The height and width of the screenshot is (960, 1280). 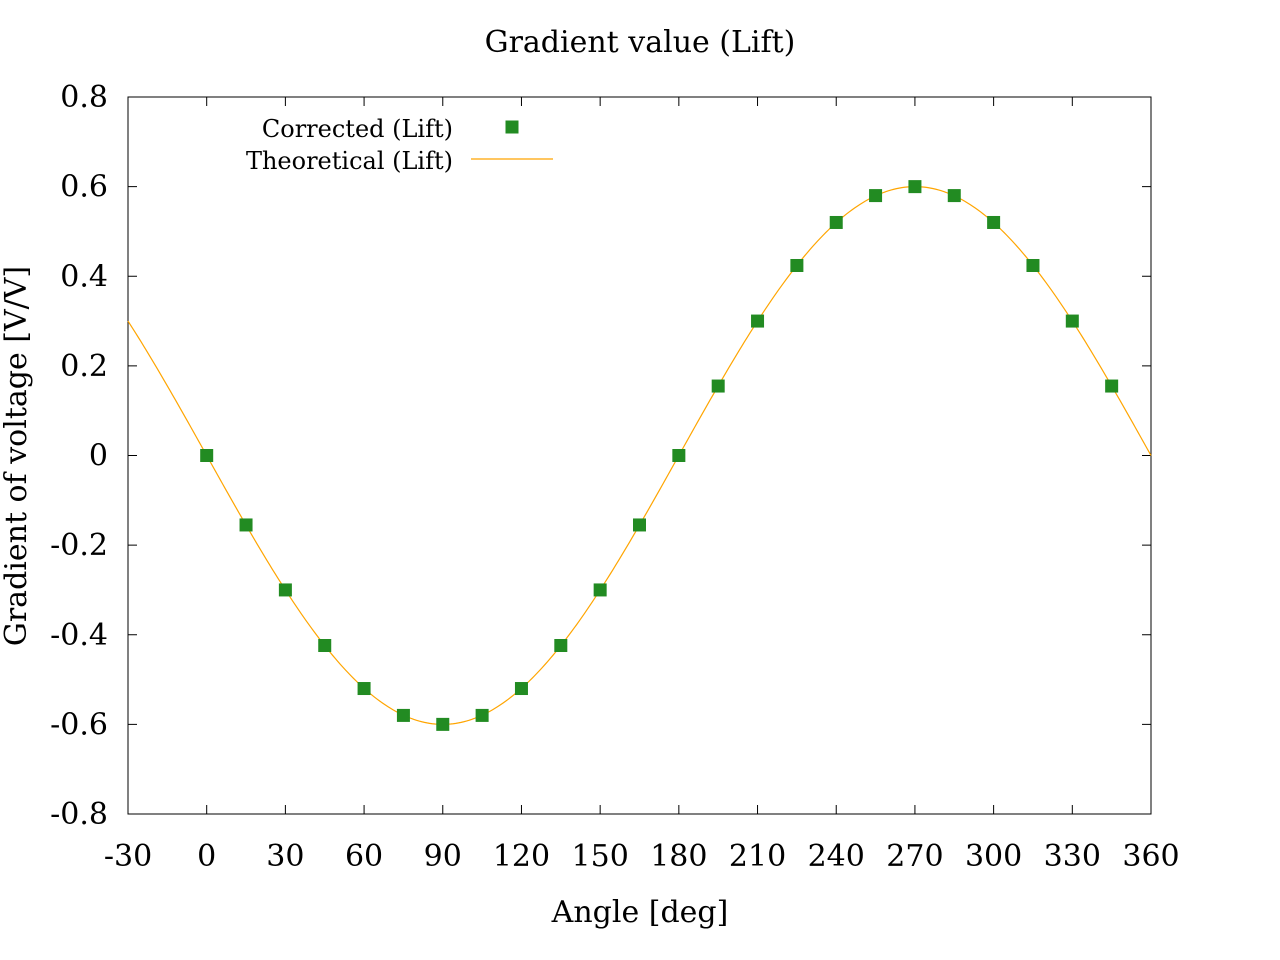 What do you see at coordinates (836, 856) in the screenshot?
I see `x-tick-label: 240` at bounding box center [836, 856].